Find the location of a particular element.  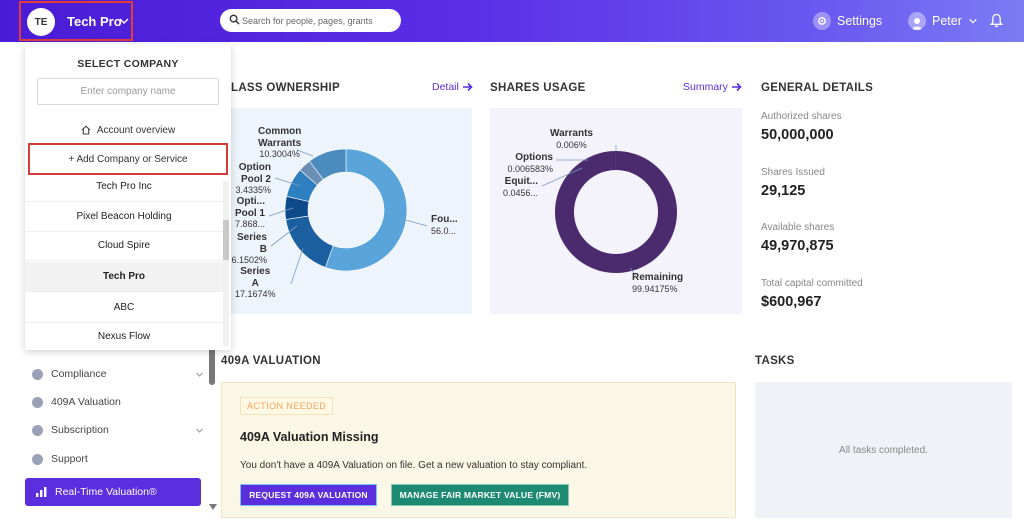

available-shares-label: Available shares is located at coordinates (798, 227).